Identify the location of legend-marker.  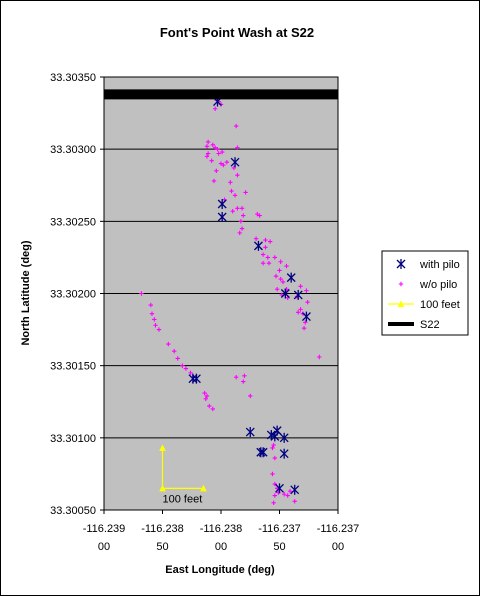
(401, 284).